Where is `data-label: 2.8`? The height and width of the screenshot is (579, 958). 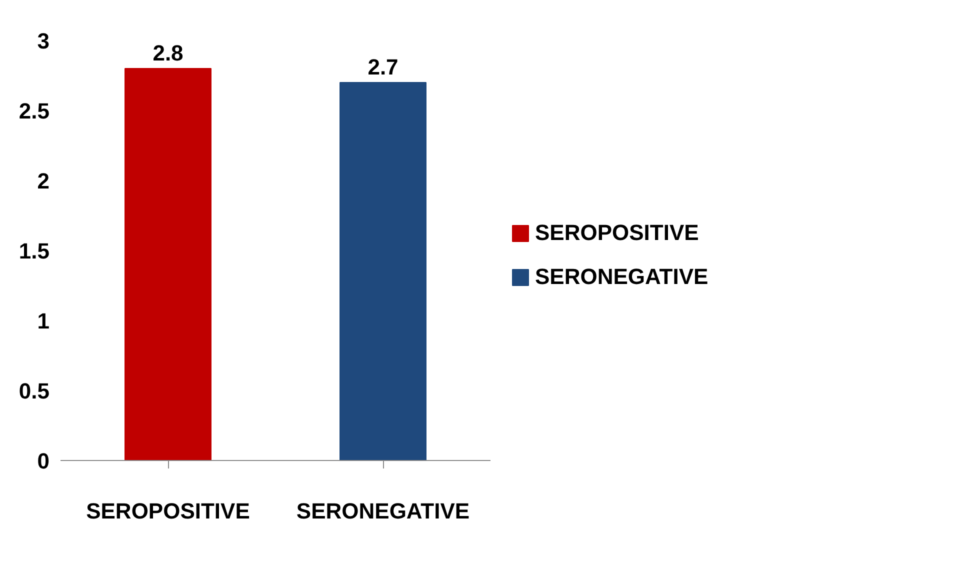
data-label: 2.8 is located at coordinates (168, 53).